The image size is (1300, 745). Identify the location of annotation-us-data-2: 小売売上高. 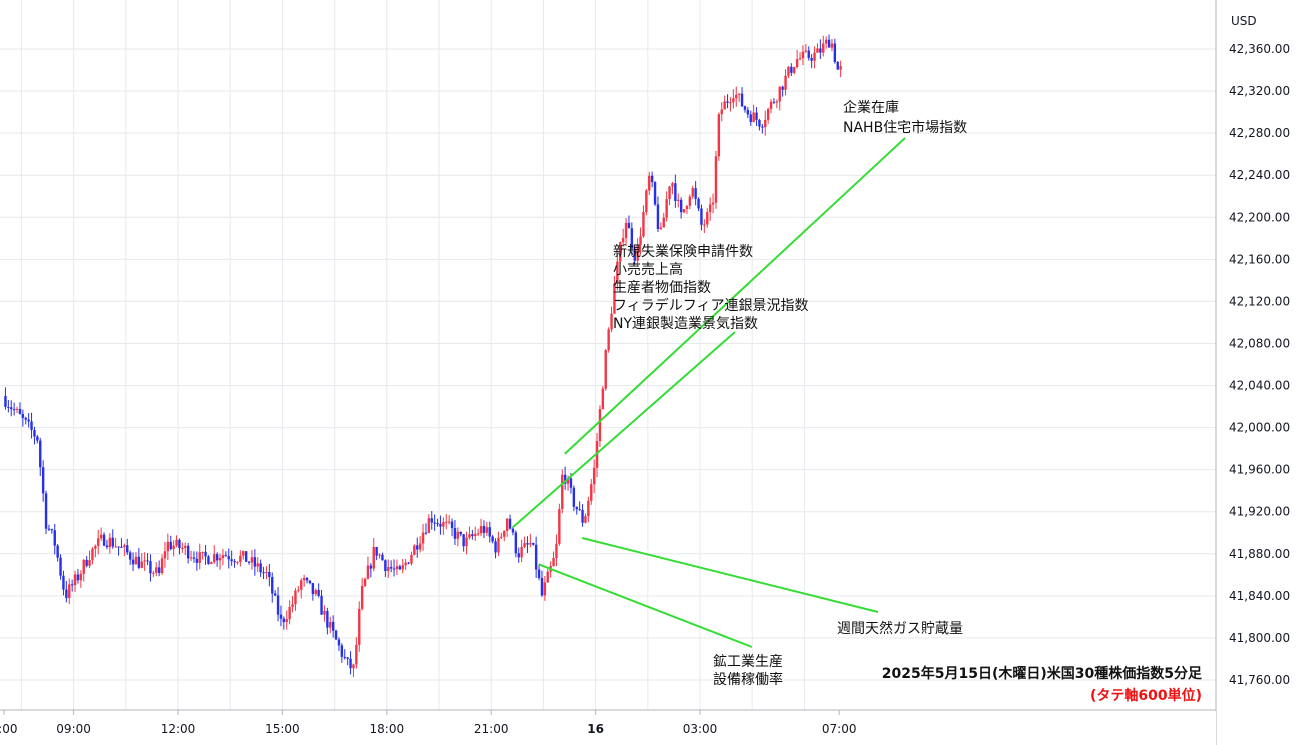
(648, 269).